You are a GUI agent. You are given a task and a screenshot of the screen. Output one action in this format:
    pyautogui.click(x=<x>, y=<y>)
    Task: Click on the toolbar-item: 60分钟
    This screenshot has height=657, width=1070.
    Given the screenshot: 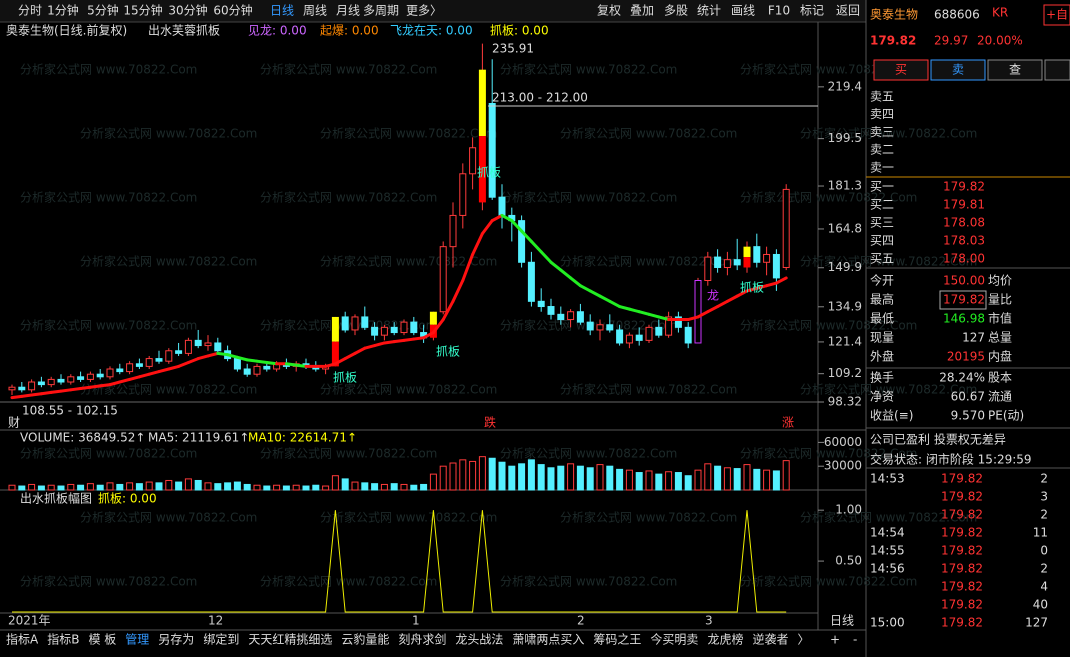 What is the action you would take?
    pyautogui.click(x=232, y=10)
    